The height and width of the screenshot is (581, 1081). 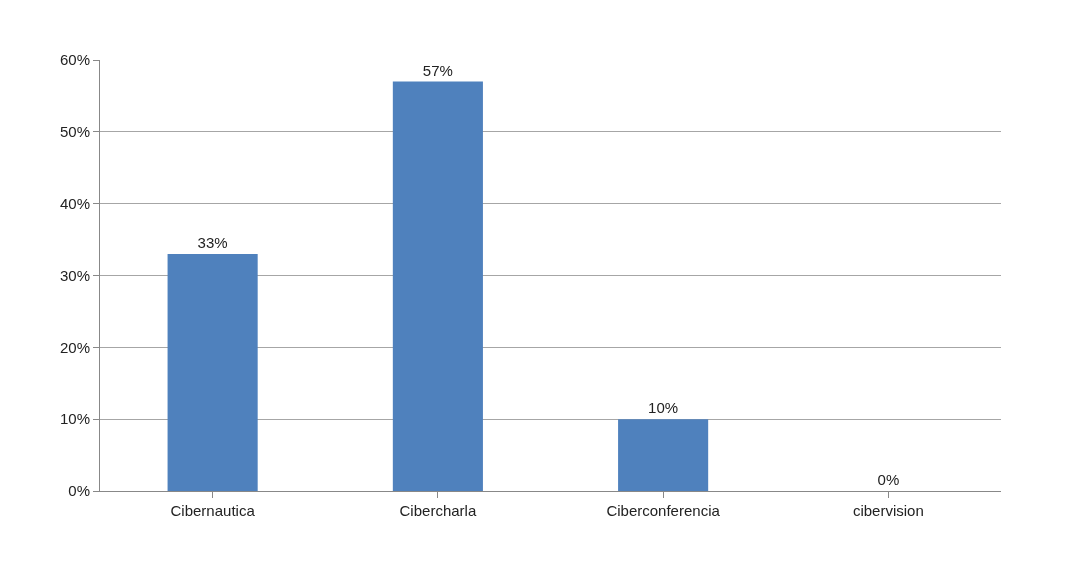 What do you see at coordinates (437, 70) in the screenshot?
I see `data-label: 57%` at bounding box center [437, 70].